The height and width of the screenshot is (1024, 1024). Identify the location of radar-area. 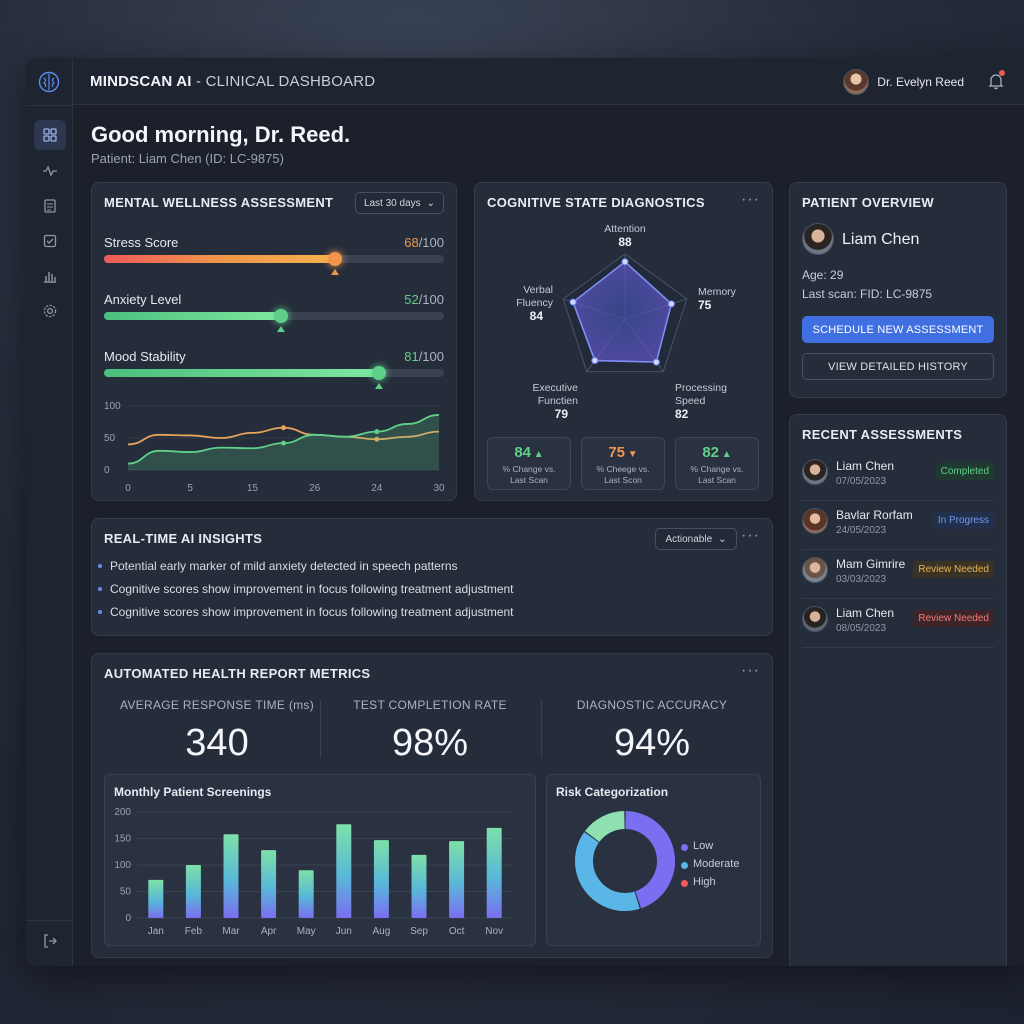
(622, 311).